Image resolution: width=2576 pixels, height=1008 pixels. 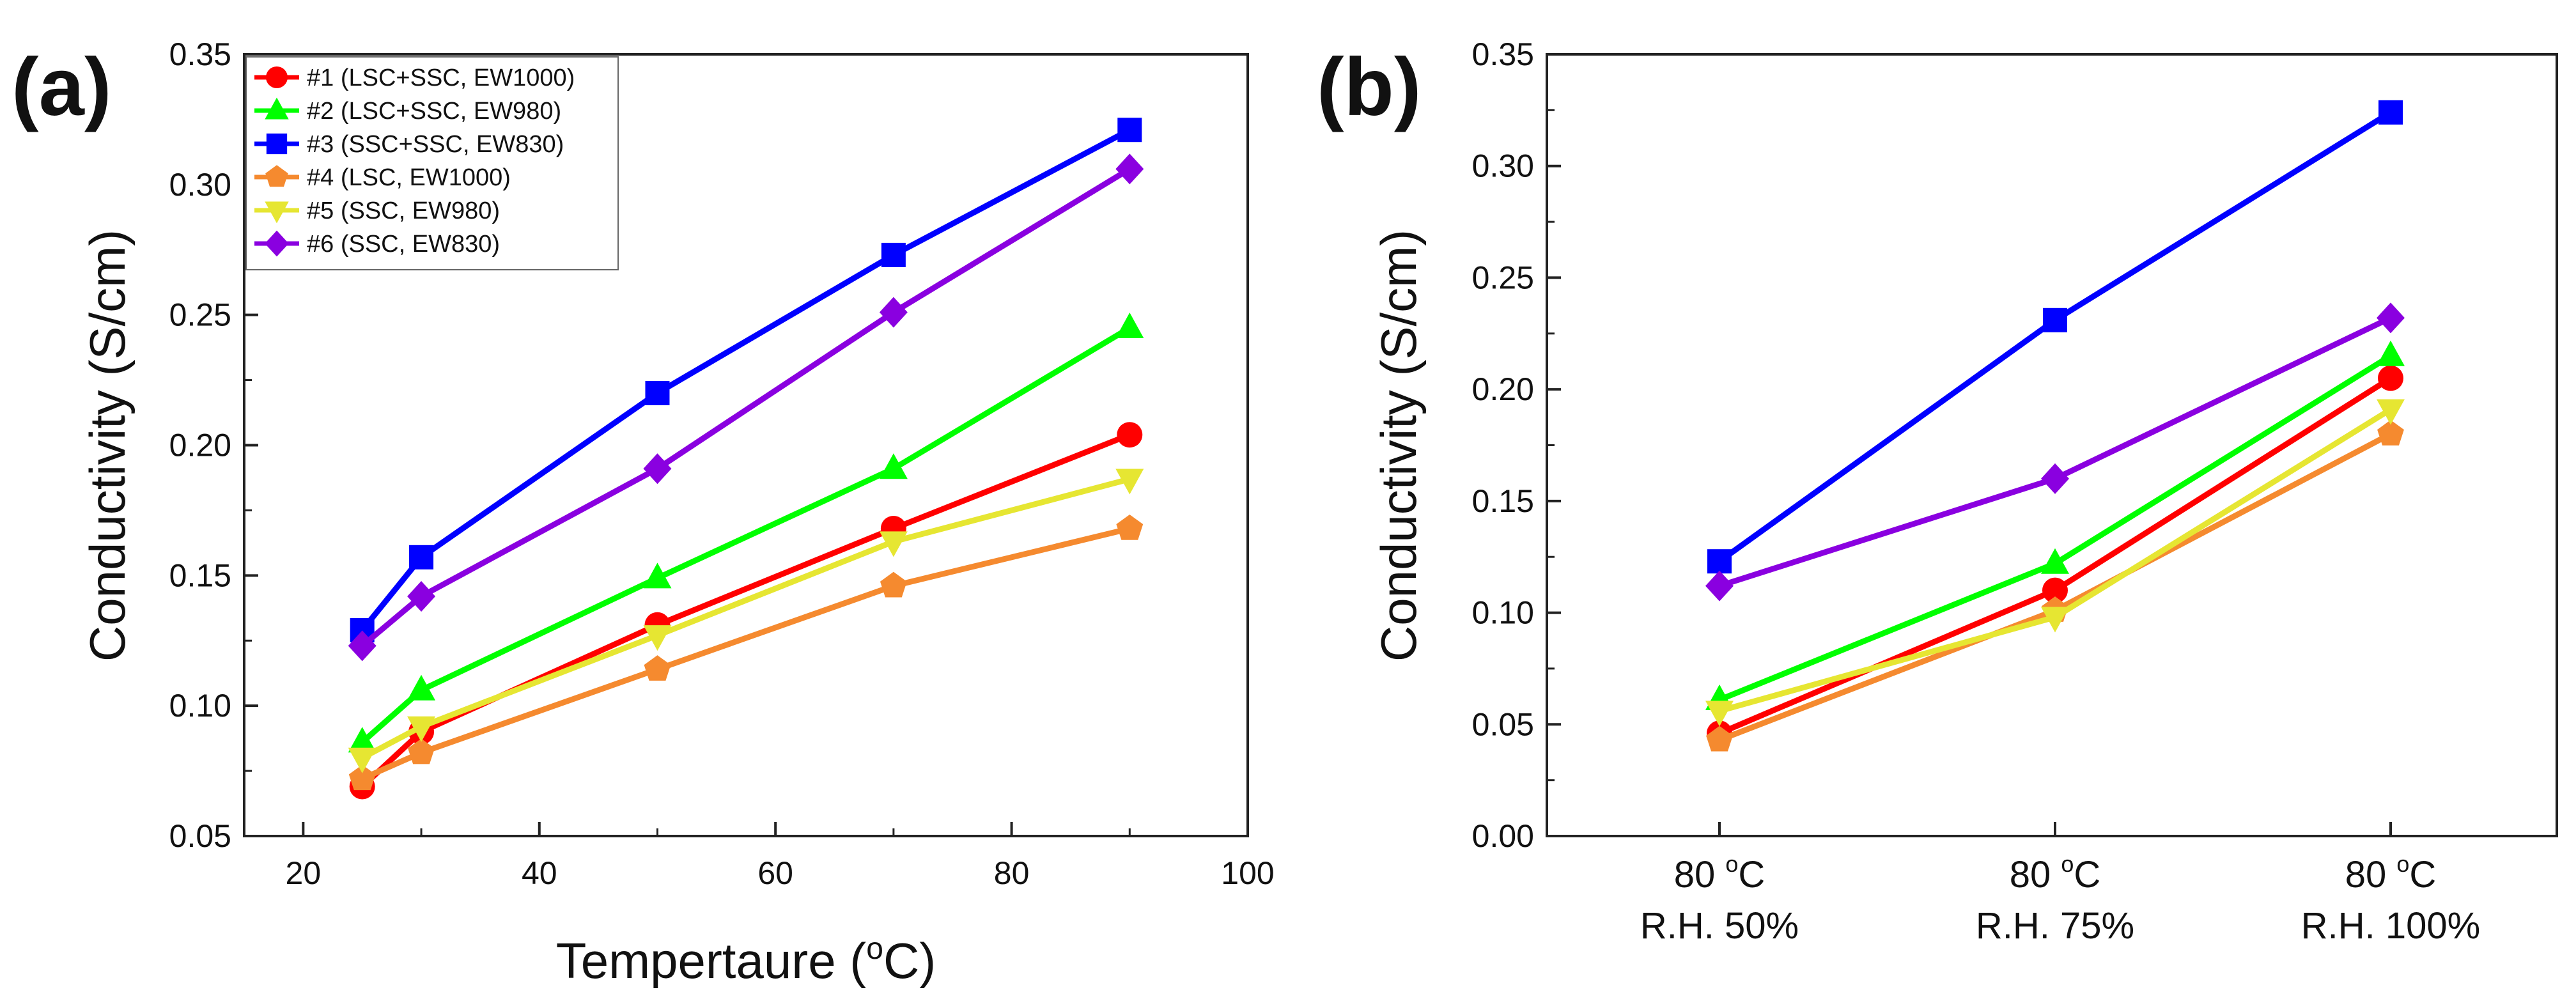 What do you see at coordinates (1503, 836) in the screenshot?
I see `panel-b-y-tick-label: 0.00` at bounding box center [1503, 836].